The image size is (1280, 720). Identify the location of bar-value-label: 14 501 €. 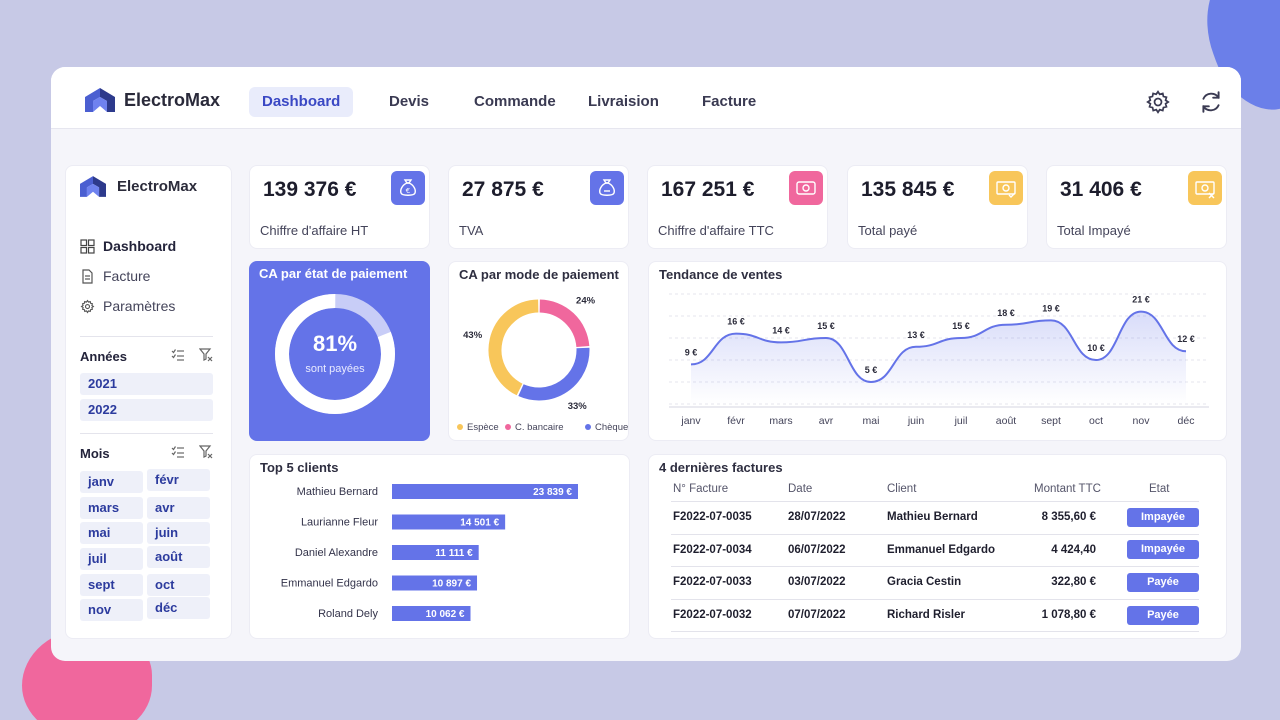
(479, 523).